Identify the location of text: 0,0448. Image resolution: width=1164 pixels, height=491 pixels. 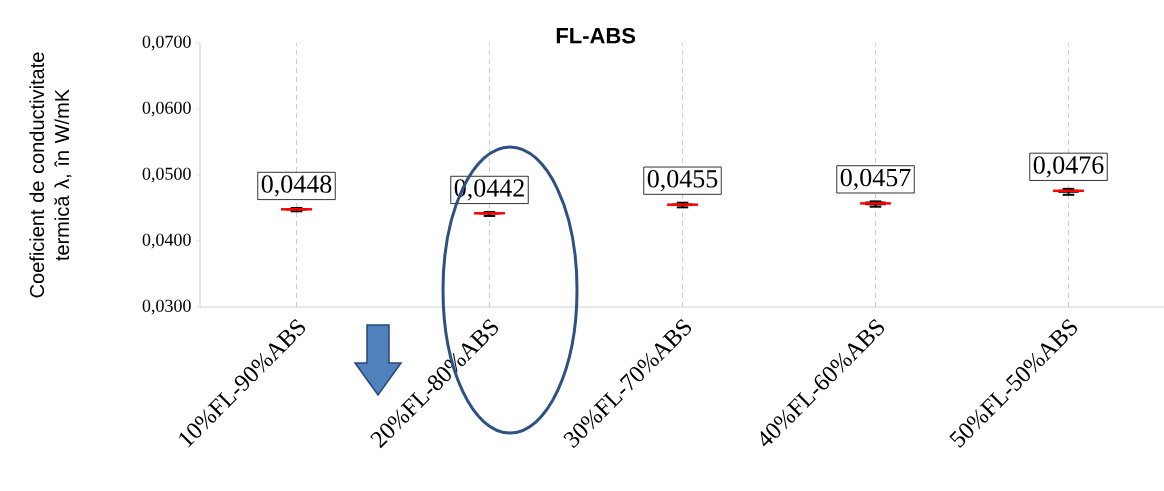
(296, 186).